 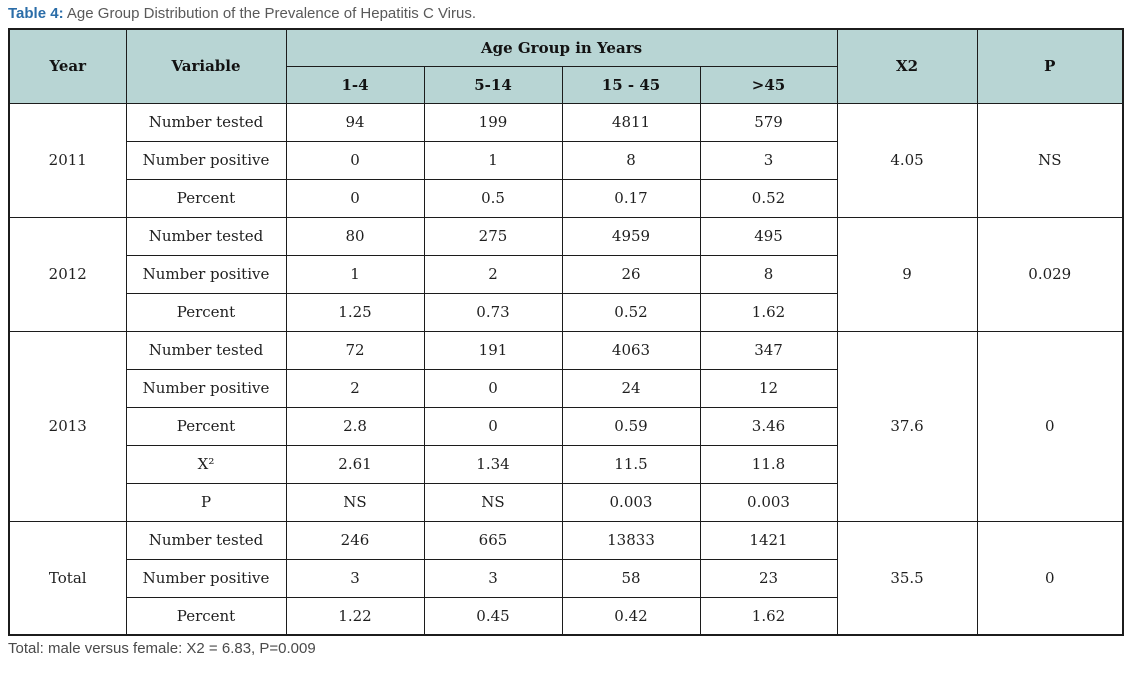 I want to click on value-cell: 80, so click(x=355, y=236).